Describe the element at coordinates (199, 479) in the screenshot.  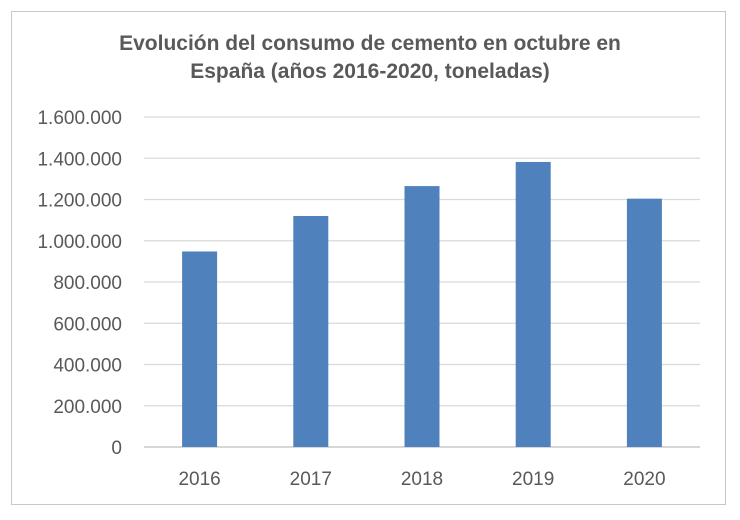
I see `x-tick-label: 2016` at that location.